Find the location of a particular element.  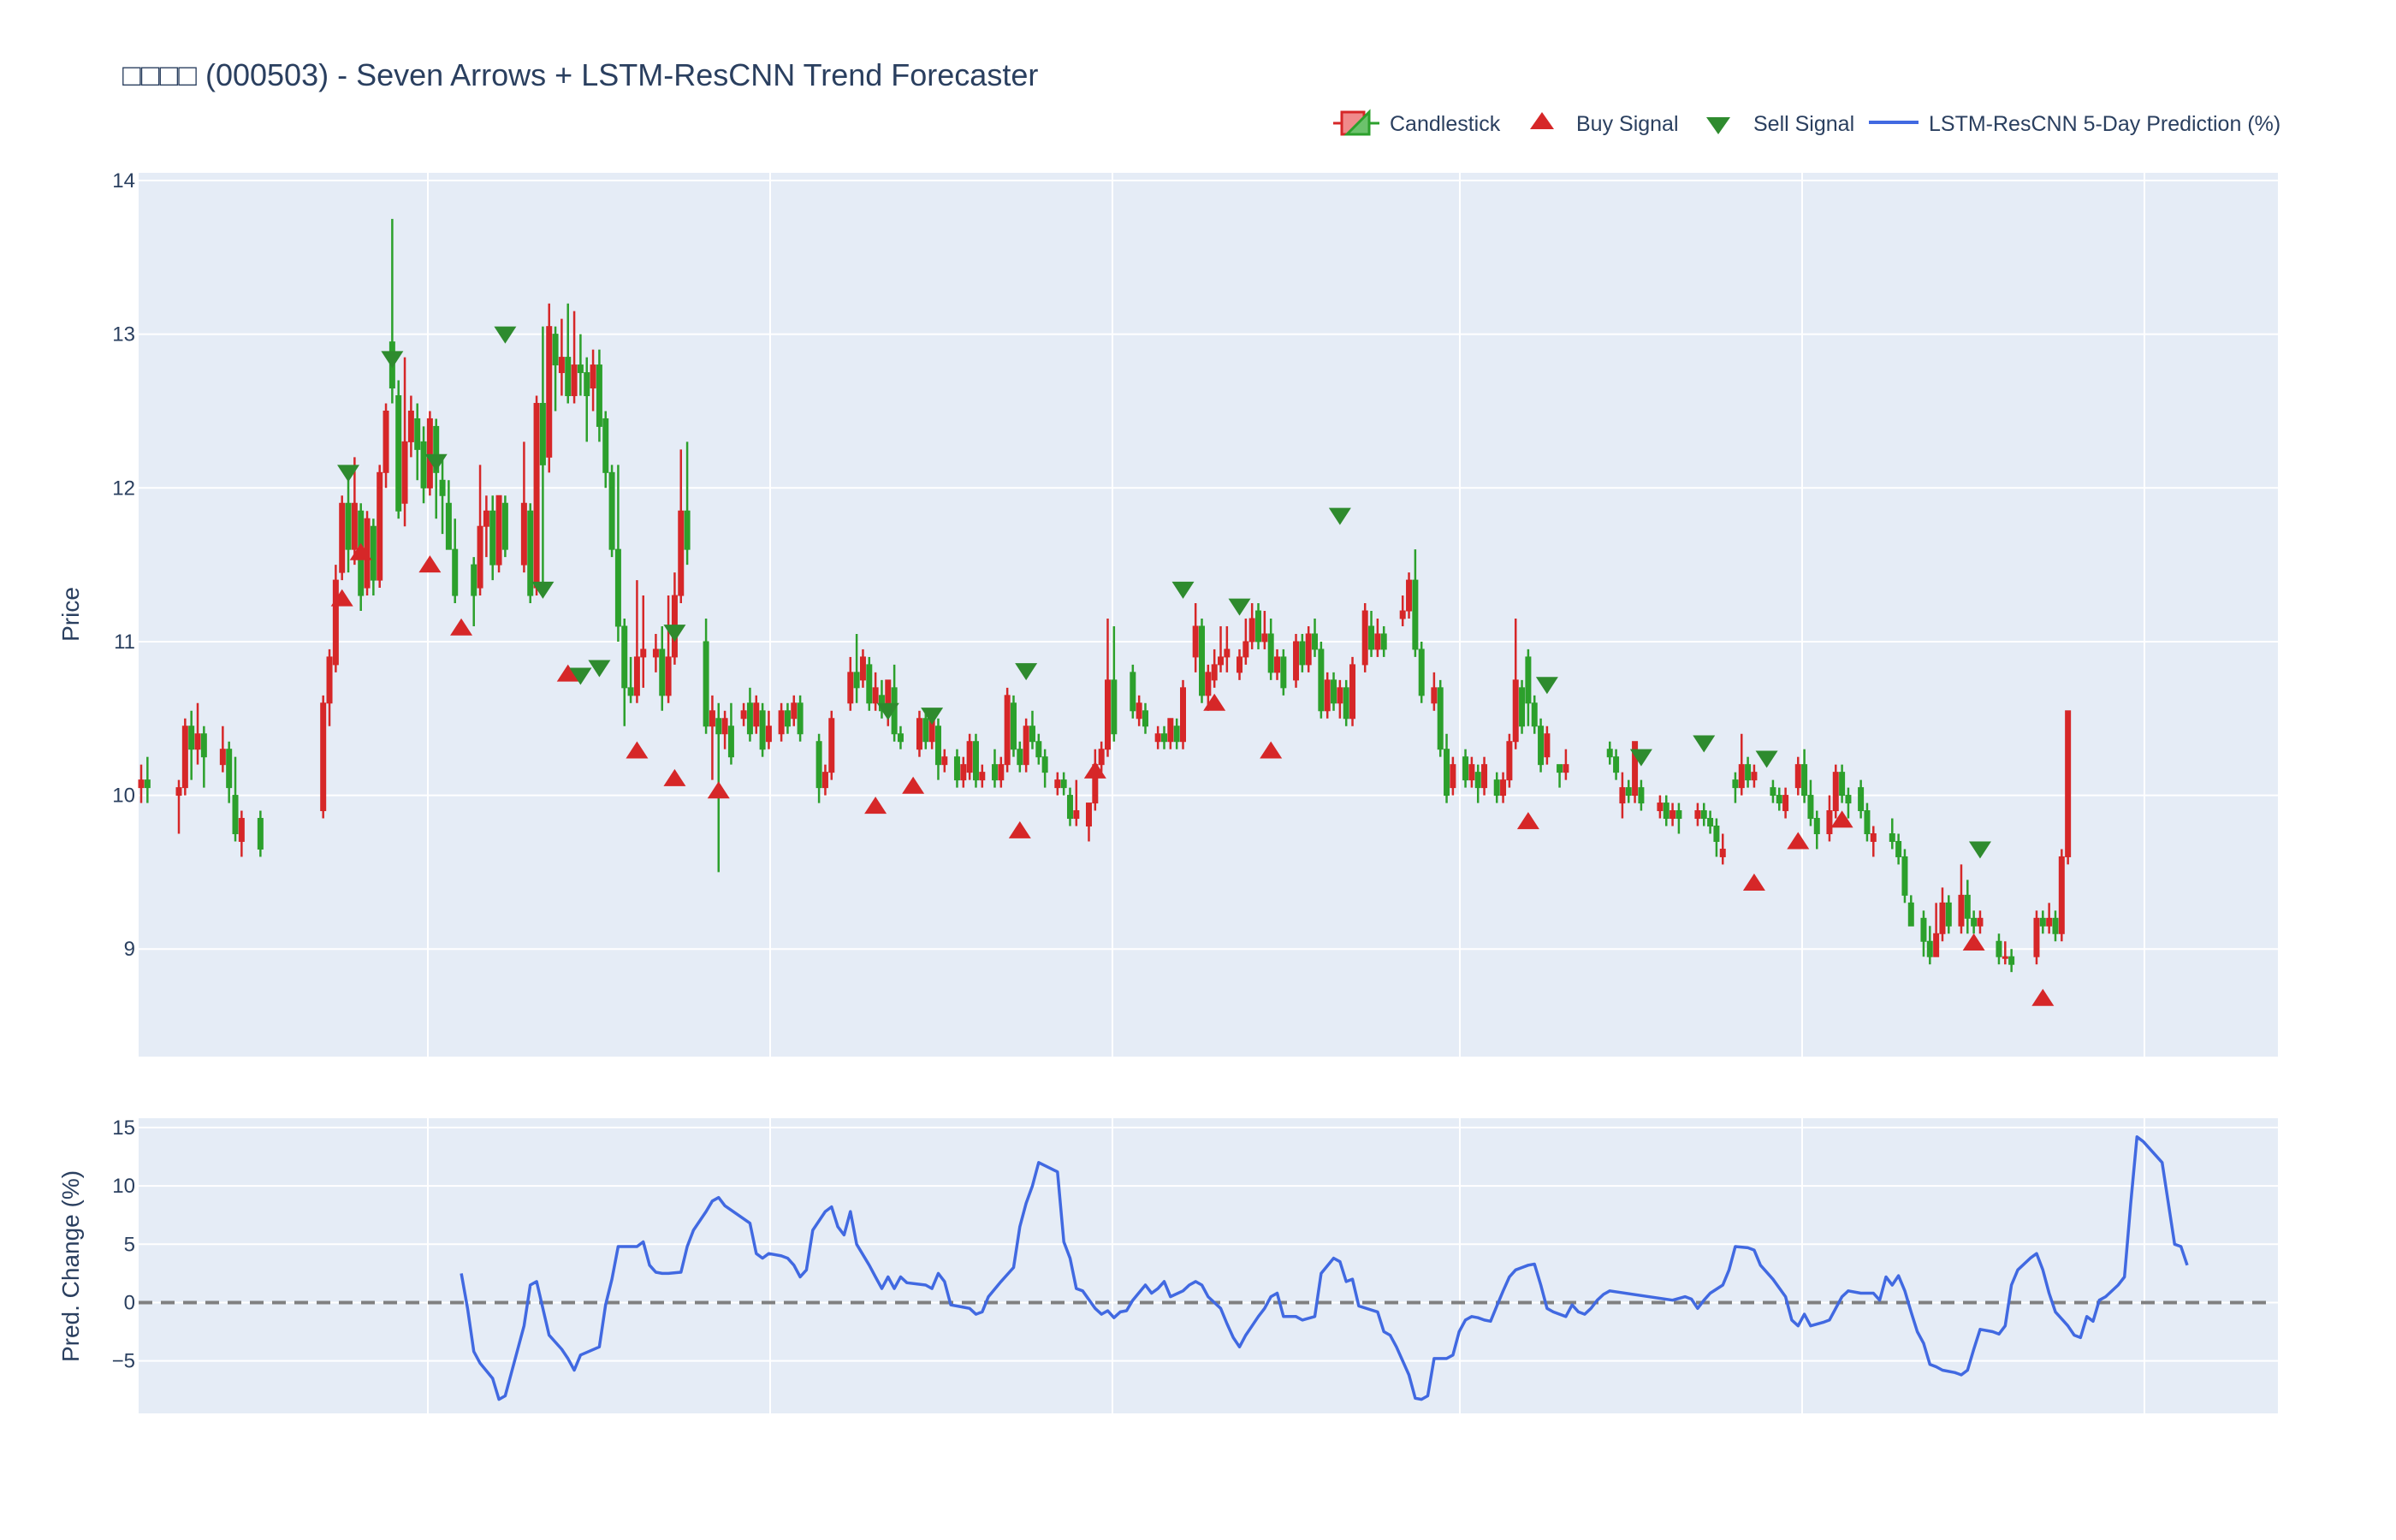

price-y-tick-label: 12 is located at coordinates (123, 488).